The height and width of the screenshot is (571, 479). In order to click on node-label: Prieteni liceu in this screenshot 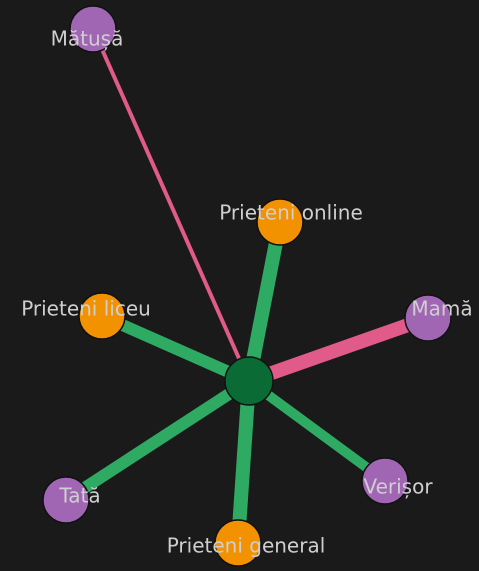, I will do `click(86, 309)`.